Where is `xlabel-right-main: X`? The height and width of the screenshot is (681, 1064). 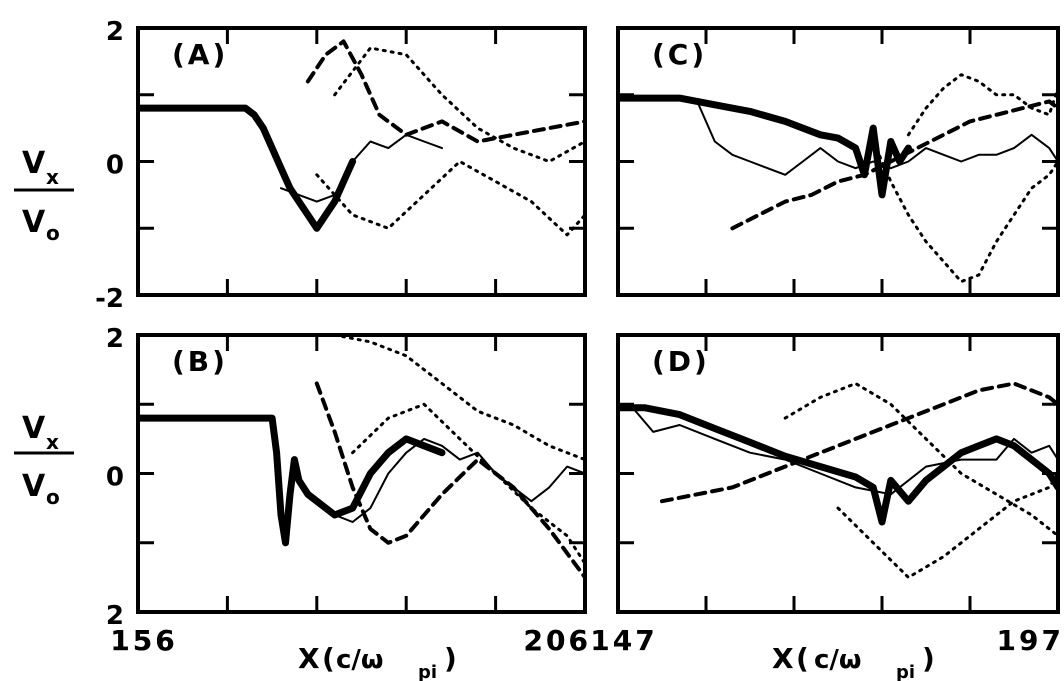
xlabel-right-main: X is located at coordinates (783, 658).